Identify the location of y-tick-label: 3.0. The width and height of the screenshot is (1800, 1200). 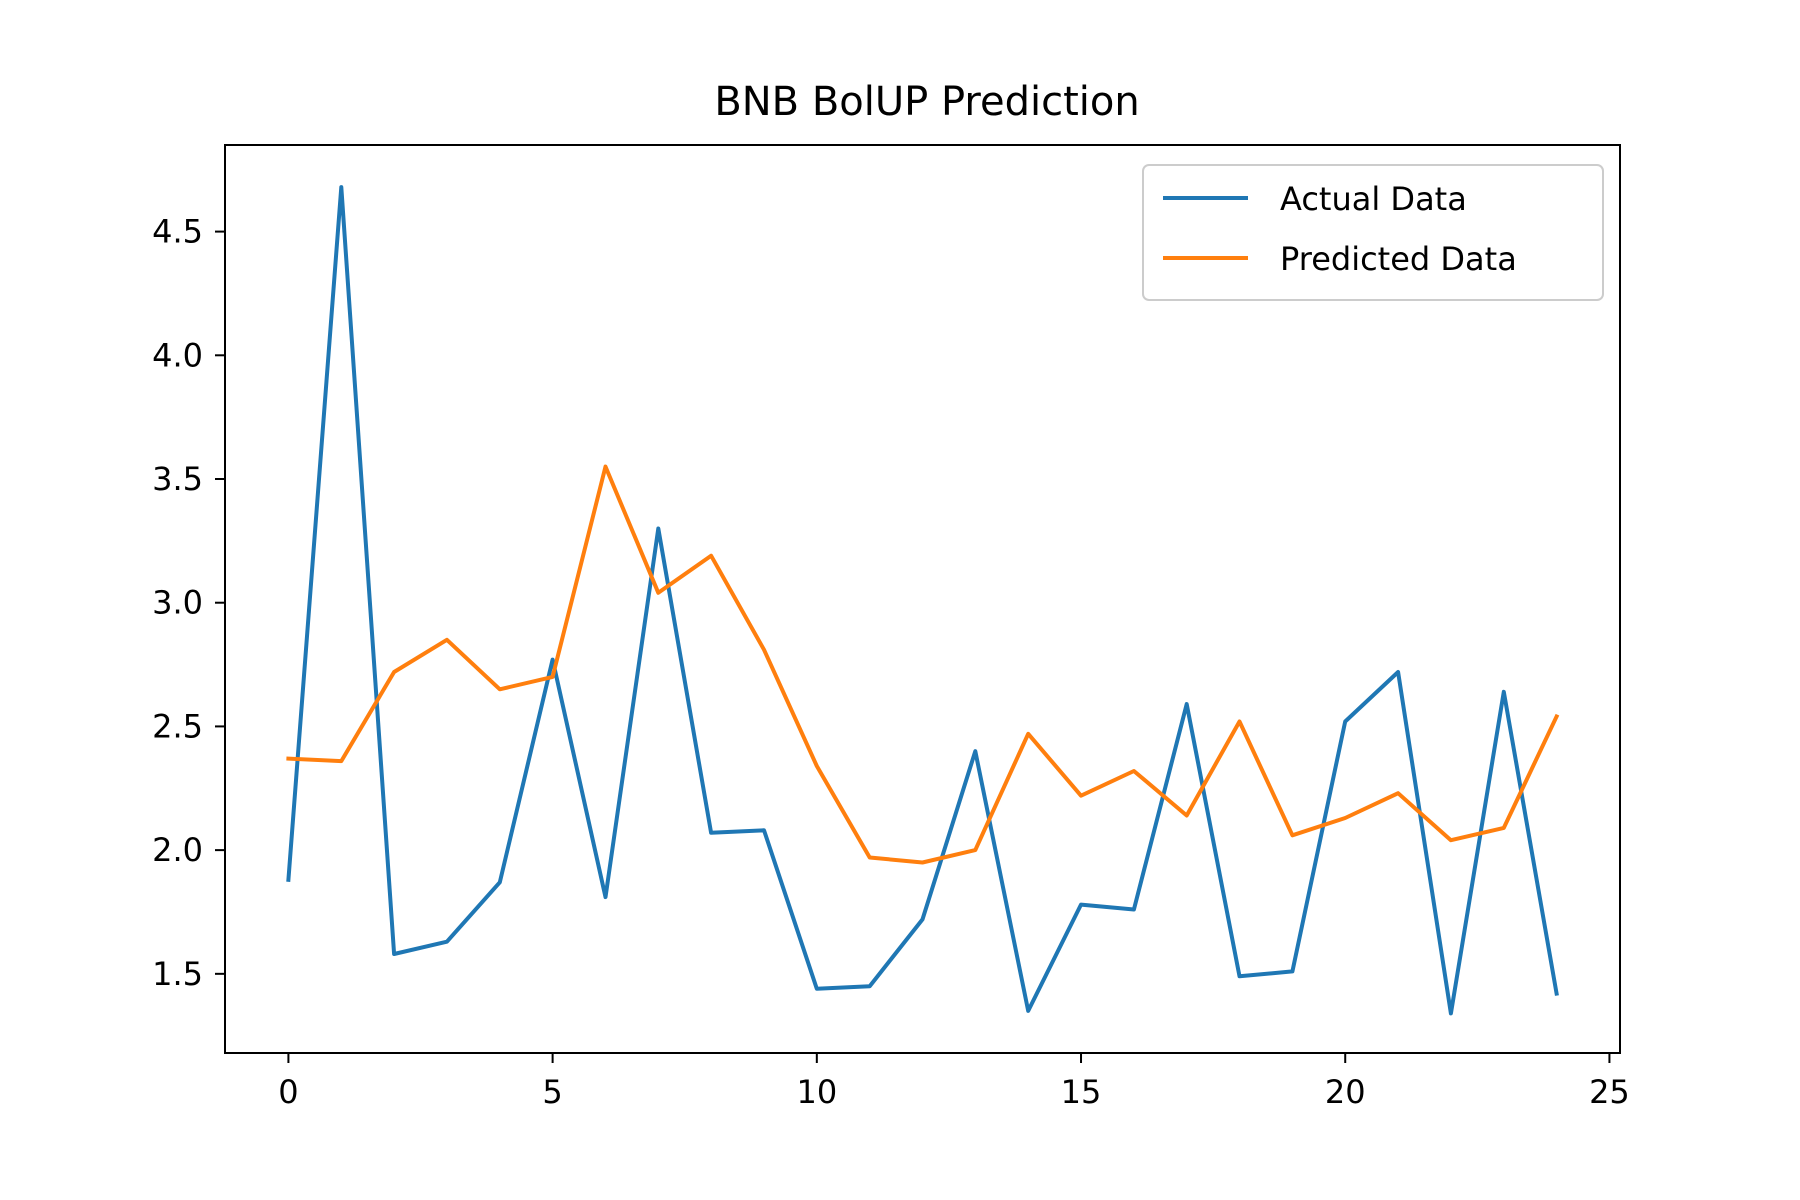
(177, 603).